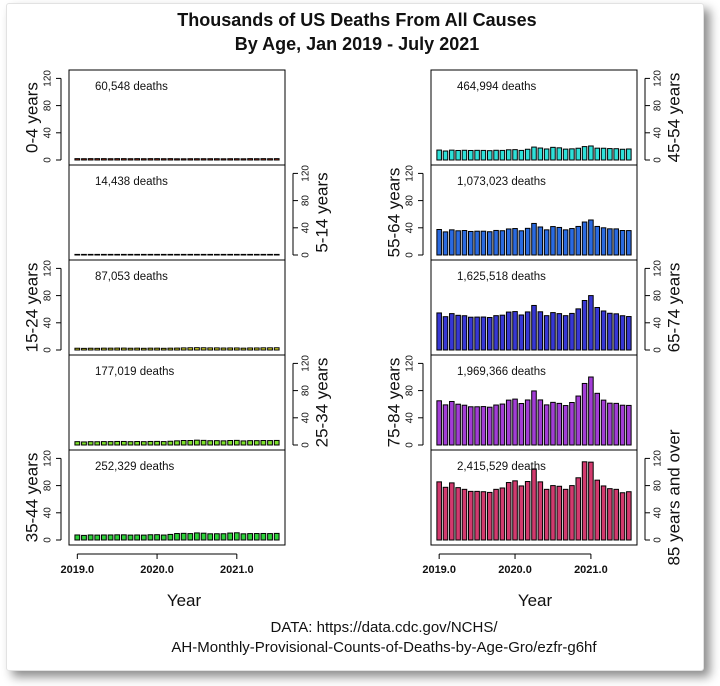 The width and height of the screenshot is (720, 686). What do you see at coordinates (48, 350) in the screenshot?
I see `y-tick-label: 0` at bounding box center [48, 350].